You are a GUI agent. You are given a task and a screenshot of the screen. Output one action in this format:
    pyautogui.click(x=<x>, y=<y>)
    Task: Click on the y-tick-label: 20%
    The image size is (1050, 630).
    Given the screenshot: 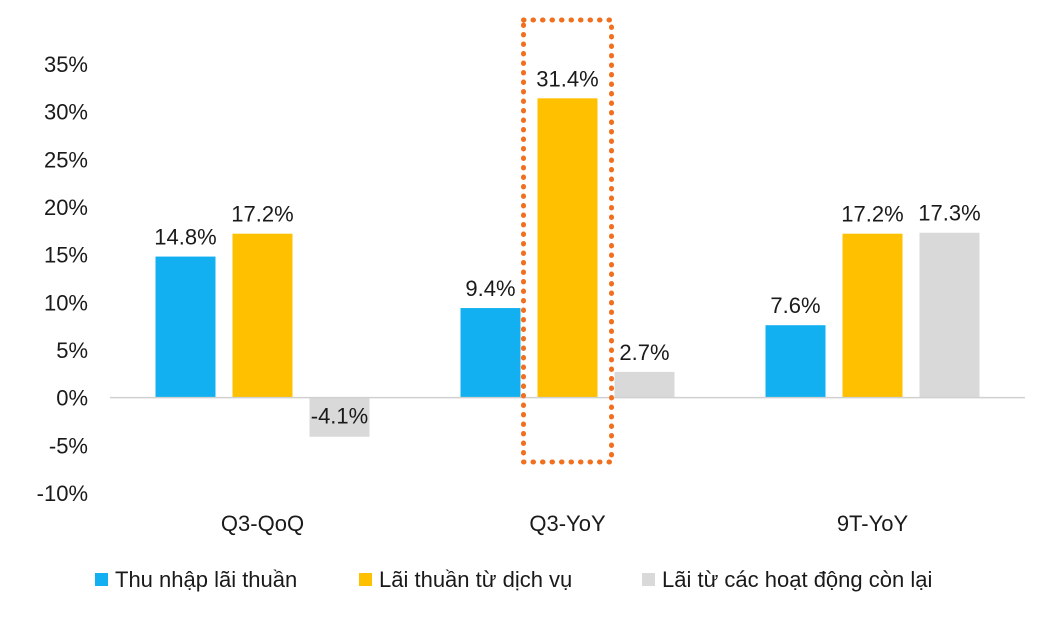 What is the action you would take?
    pyautogui.click(x=66, y=207)
    